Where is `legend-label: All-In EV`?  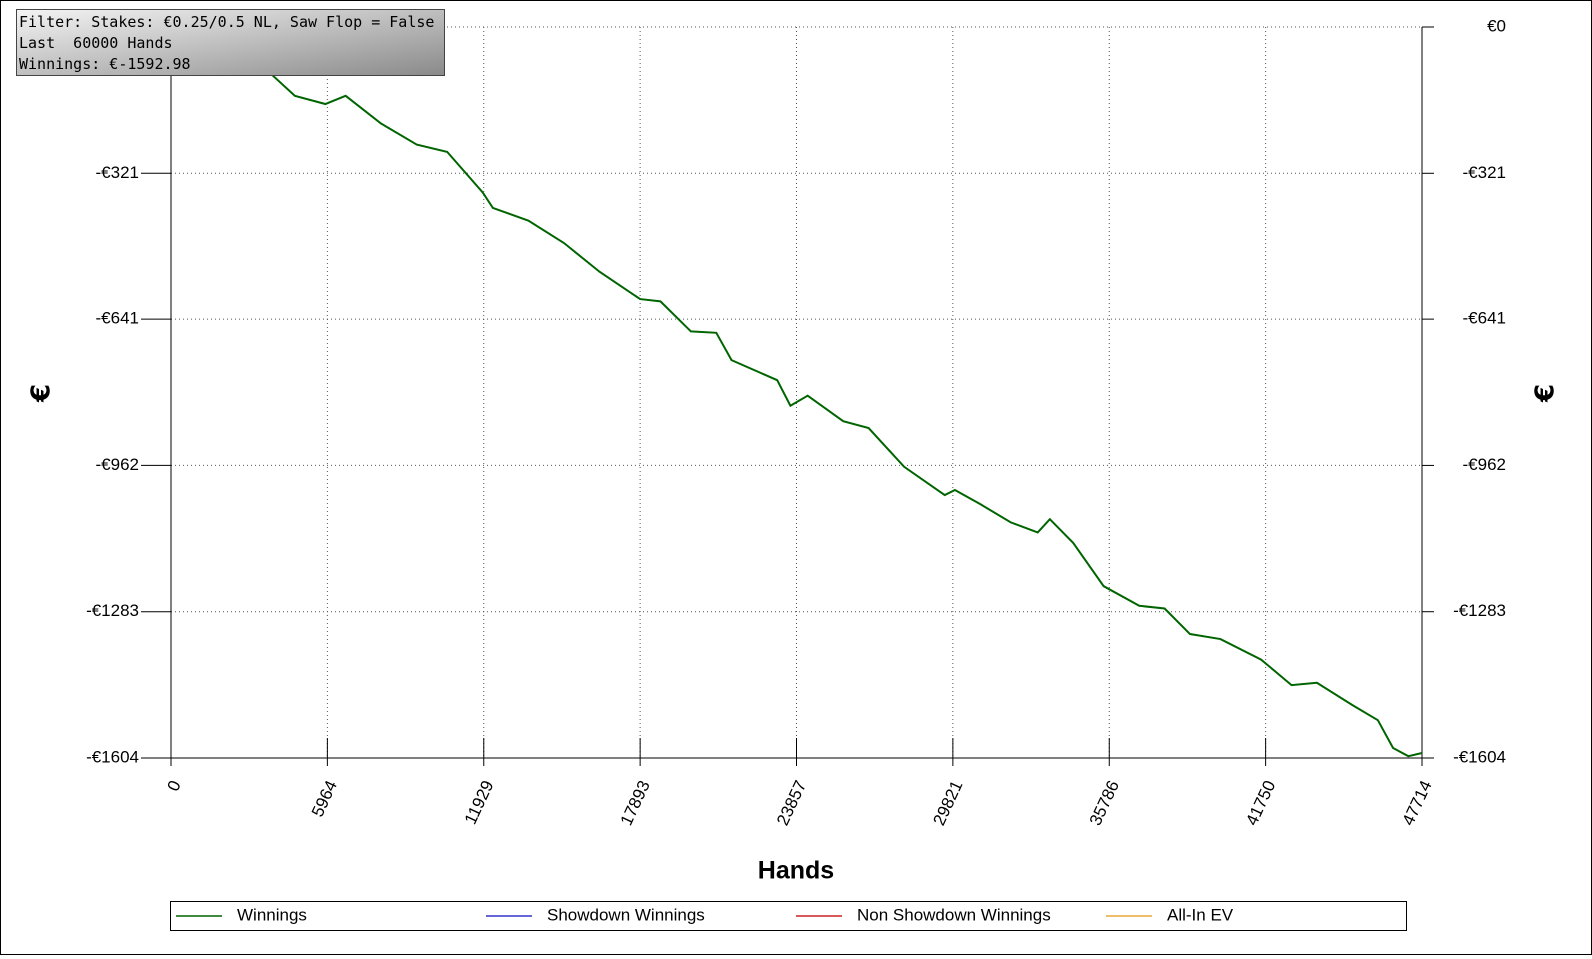
legend-label: All-In EV is located at coordinates (1200, 914).